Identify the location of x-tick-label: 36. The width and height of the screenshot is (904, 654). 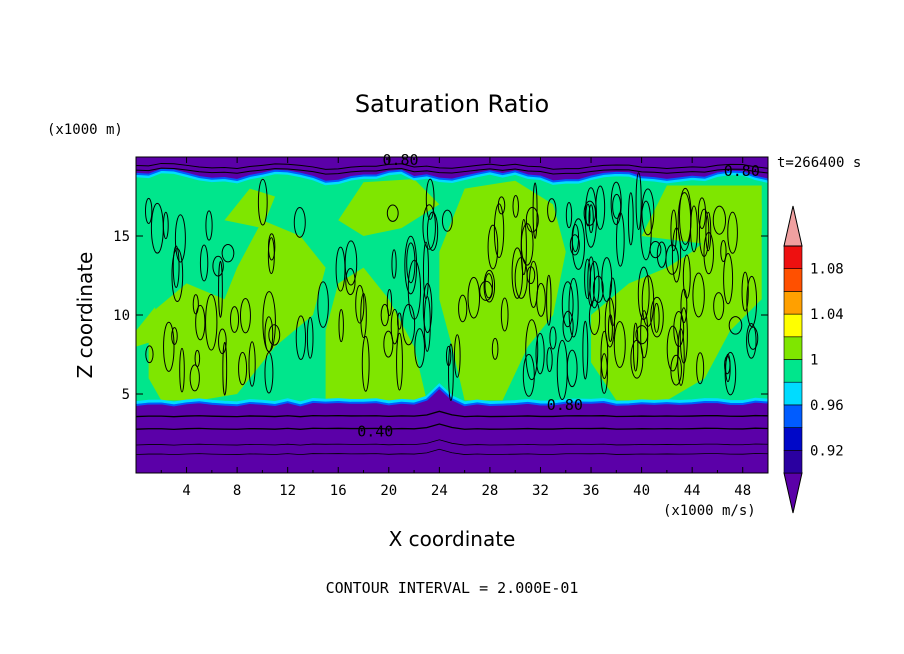
(591, 491).